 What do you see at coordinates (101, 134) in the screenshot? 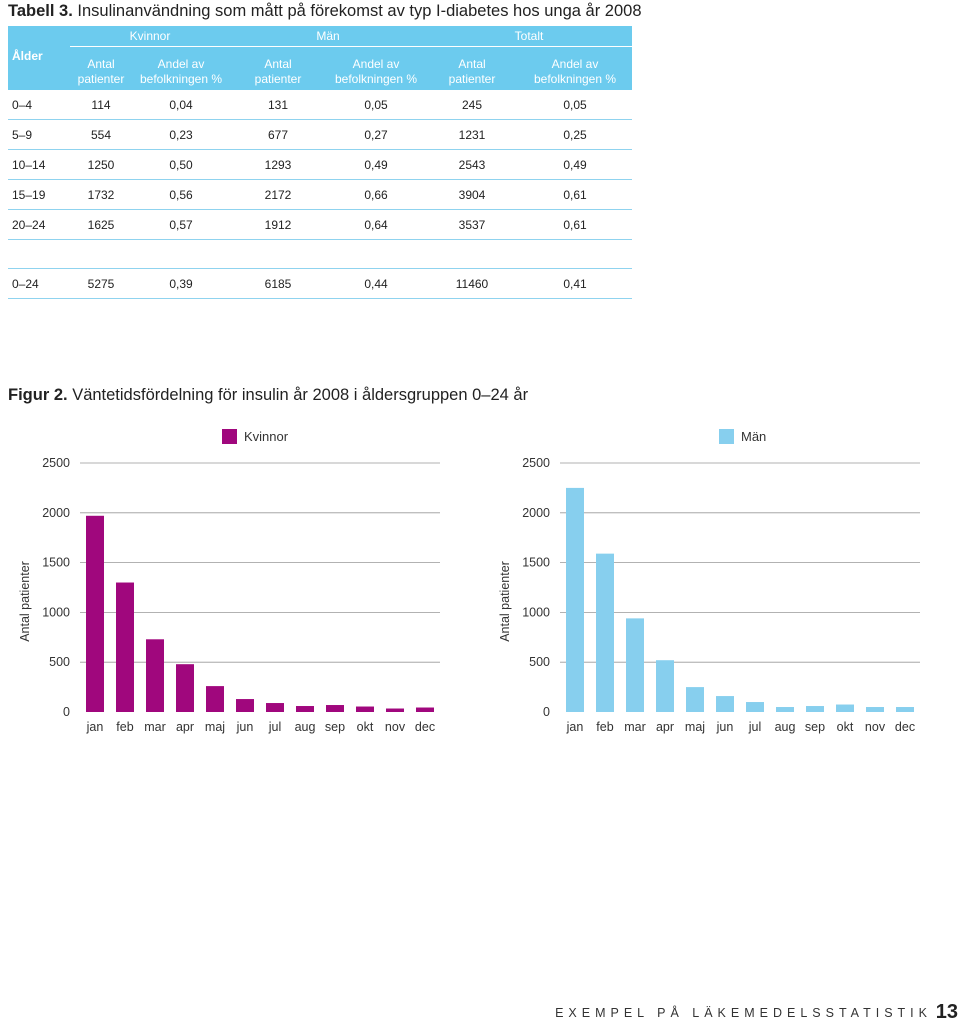
I see `value-cell: 554` at bounding box center [101, 134].